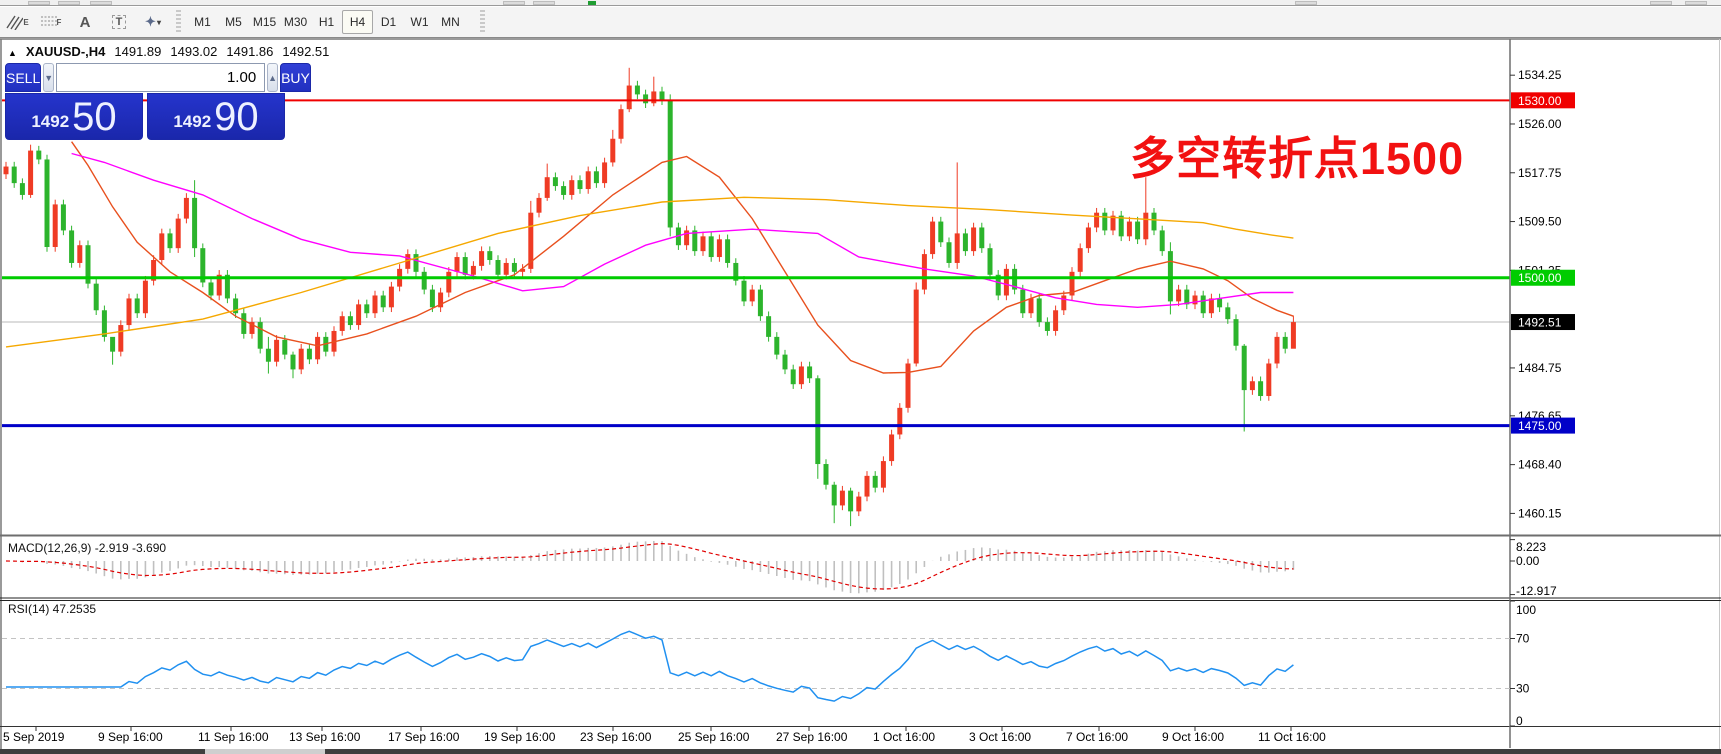 The image size is (1721, 754). Describe the element at coordinates (860, 22) in the screenshot. I see `chart-toolbar: E F A T ✦ ▾ M1 M5 M15 M30 H1 H4 D1 W1 MN` at that location.